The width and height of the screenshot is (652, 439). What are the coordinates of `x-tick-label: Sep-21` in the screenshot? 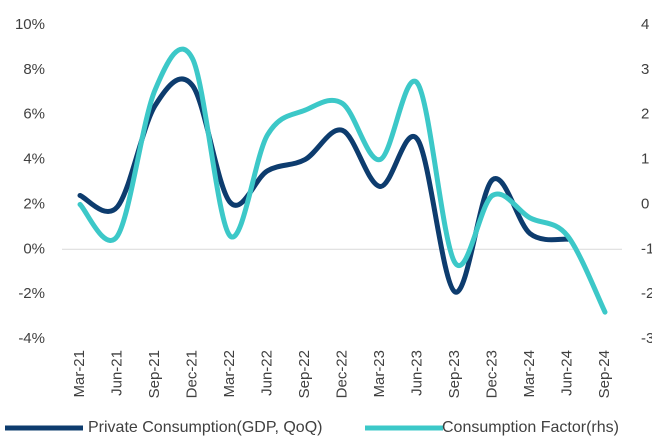 It's located at (154, 374).